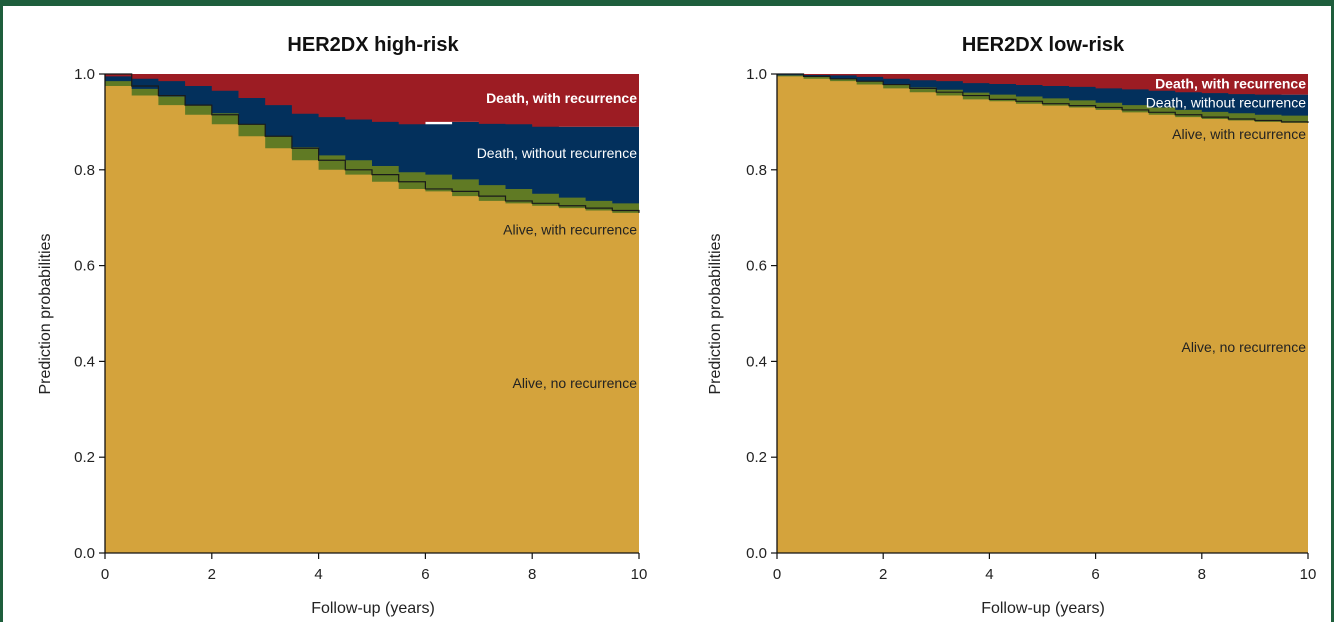 The width and height of the screenshot is (1334, 622). I want to click on chart-title: HER2DX high-risk, so click(373, 45).